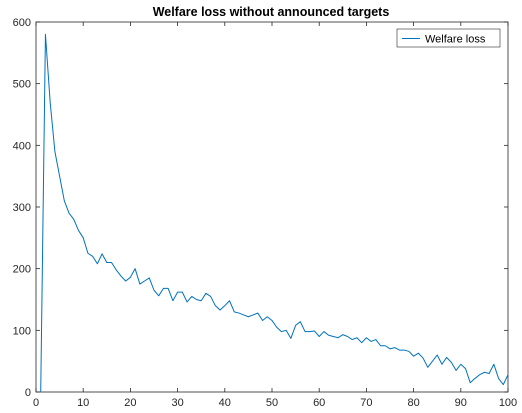  I want to click on y-tick-label: 200, so click(22, 270).